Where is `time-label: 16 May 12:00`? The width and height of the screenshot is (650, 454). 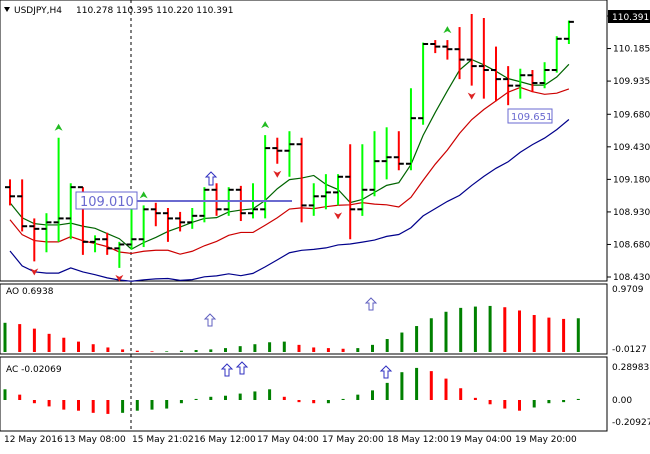 time-label: 16 May 12:00 is located at coordinates (225, 440).